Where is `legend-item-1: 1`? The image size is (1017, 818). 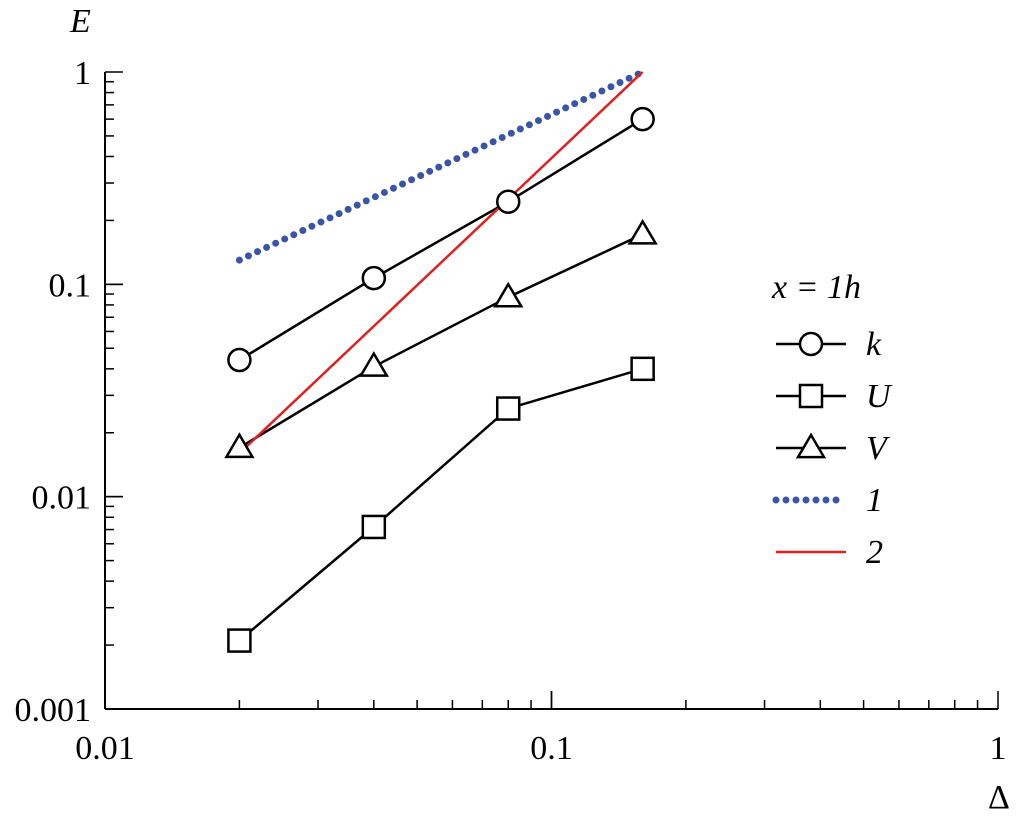
legend-item-1: 1 is located at coordinates (827, 500).